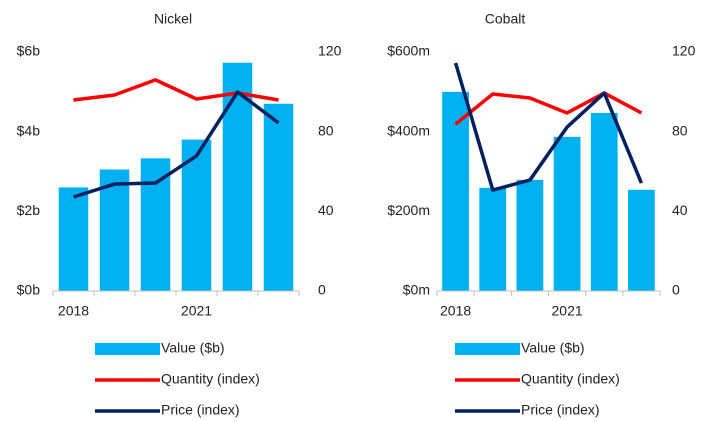  What do you see at coordinates (505, 19) in the screenshot?
I see `chart-title: Cobalt` at bounding box center [505, 19].